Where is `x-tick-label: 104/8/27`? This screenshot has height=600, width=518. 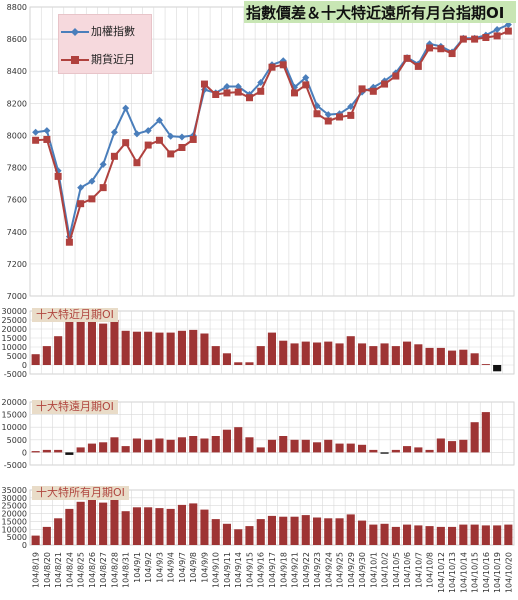 x-tick-label: 104/8/27 is located at coordinates (103, 570).